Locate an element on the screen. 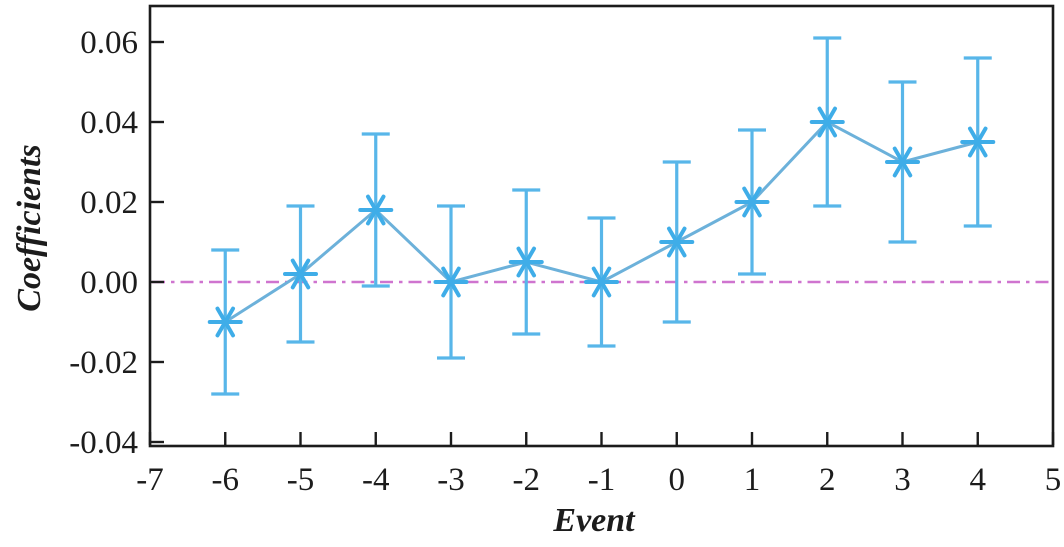 The image size is (1064, 547). x-tick-label: 3 is located at coordinates (902, 480).